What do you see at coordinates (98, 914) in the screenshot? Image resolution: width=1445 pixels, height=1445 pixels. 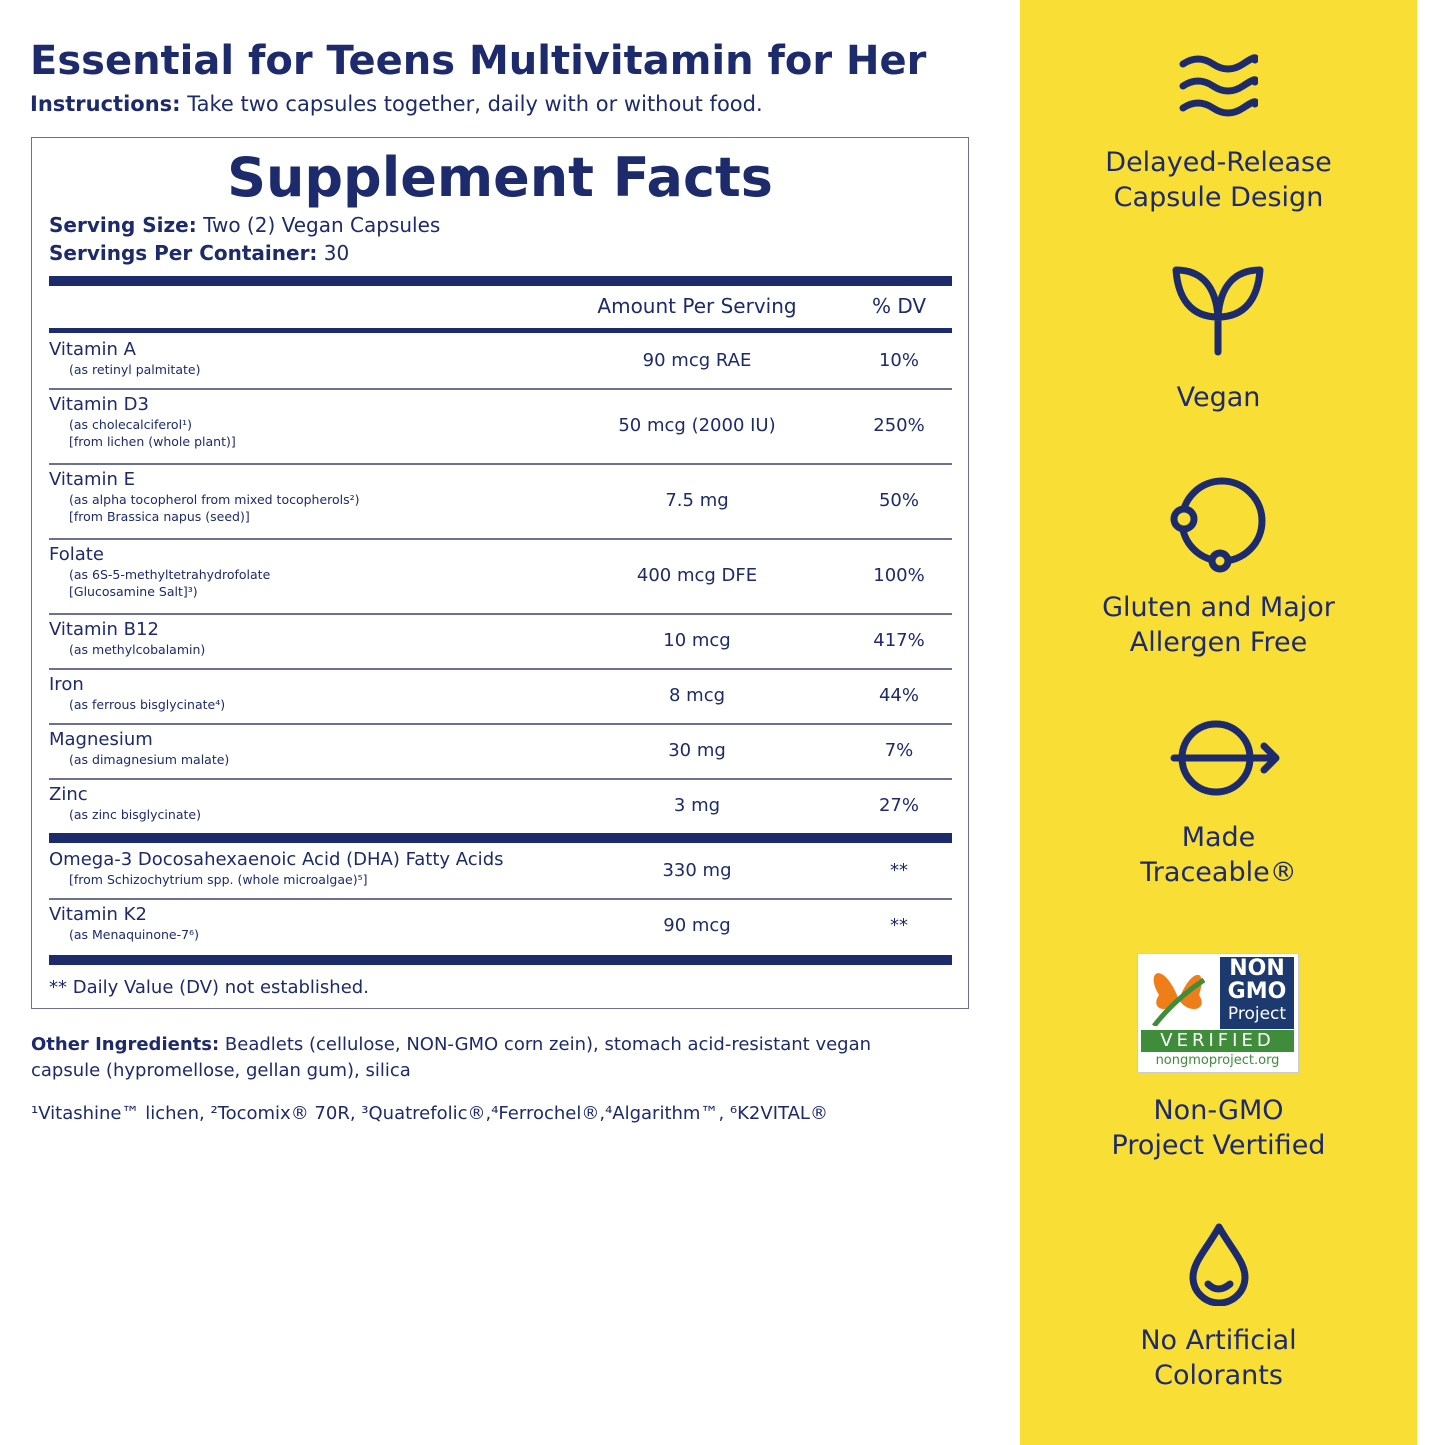 I see `nutrient-name: Vitamin K2` at bounding box center [98, 914].